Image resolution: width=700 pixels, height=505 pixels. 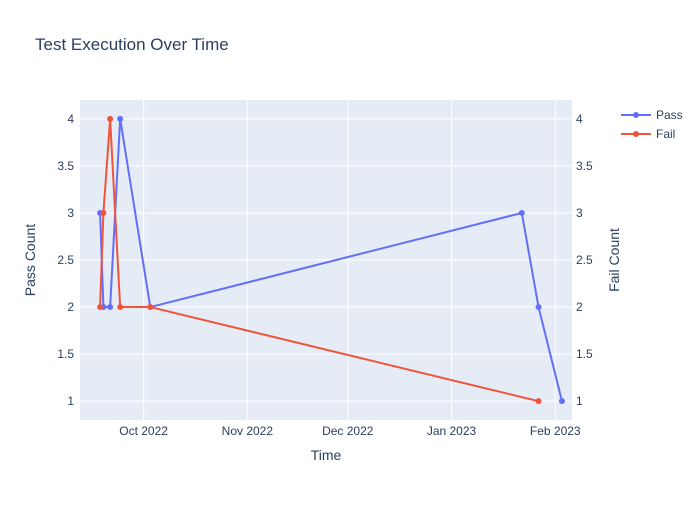 I want to click on y-tick-label-right: 3.5, so click(x=584, y=166).